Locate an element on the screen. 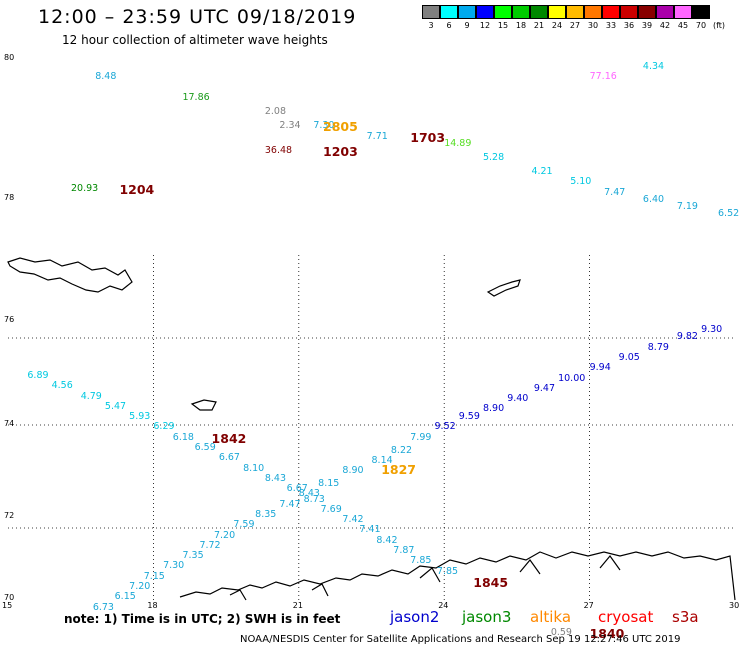  wave-height-value: 7.42 is located at coordinates (353, 520).